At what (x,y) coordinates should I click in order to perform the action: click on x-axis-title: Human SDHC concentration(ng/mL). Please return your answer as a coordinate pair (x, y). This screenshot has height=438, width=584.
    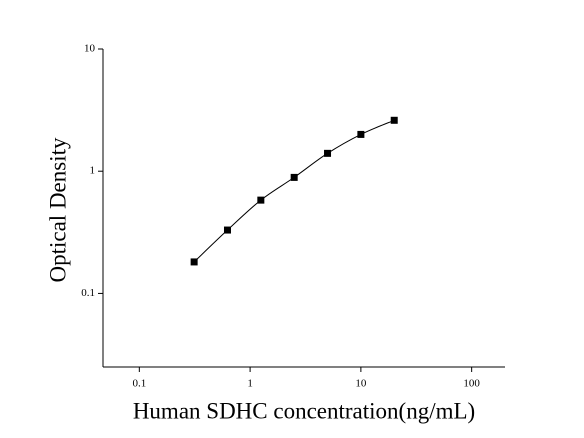
    Looking at the image, I should click on (304, 410).